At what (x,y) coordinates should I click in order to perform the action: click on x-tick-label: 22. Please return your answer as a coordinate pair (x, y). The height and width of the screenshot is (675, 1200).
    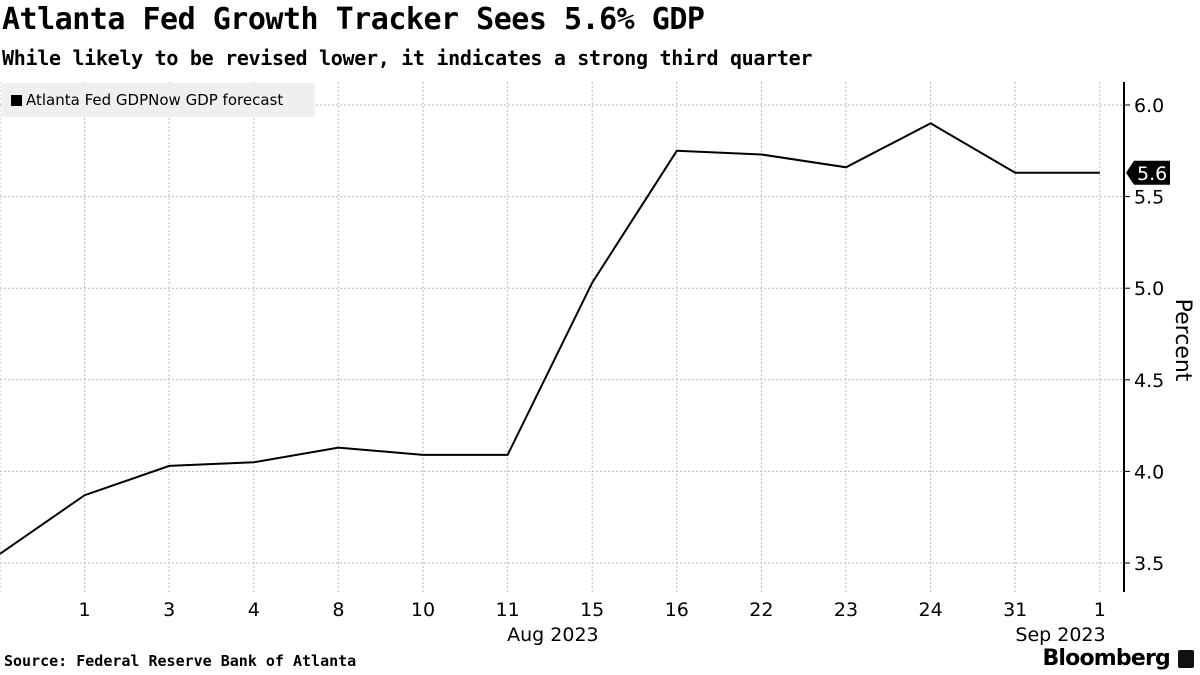
    Looking at the image, I should click on (761, 610).